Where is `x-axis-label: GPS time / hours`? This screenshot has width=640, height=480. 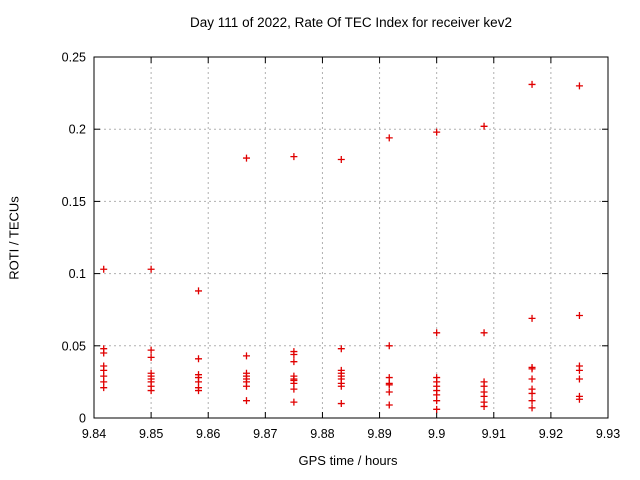
x-axis-label: GPS time / hours is located at coordinates (348, 460).